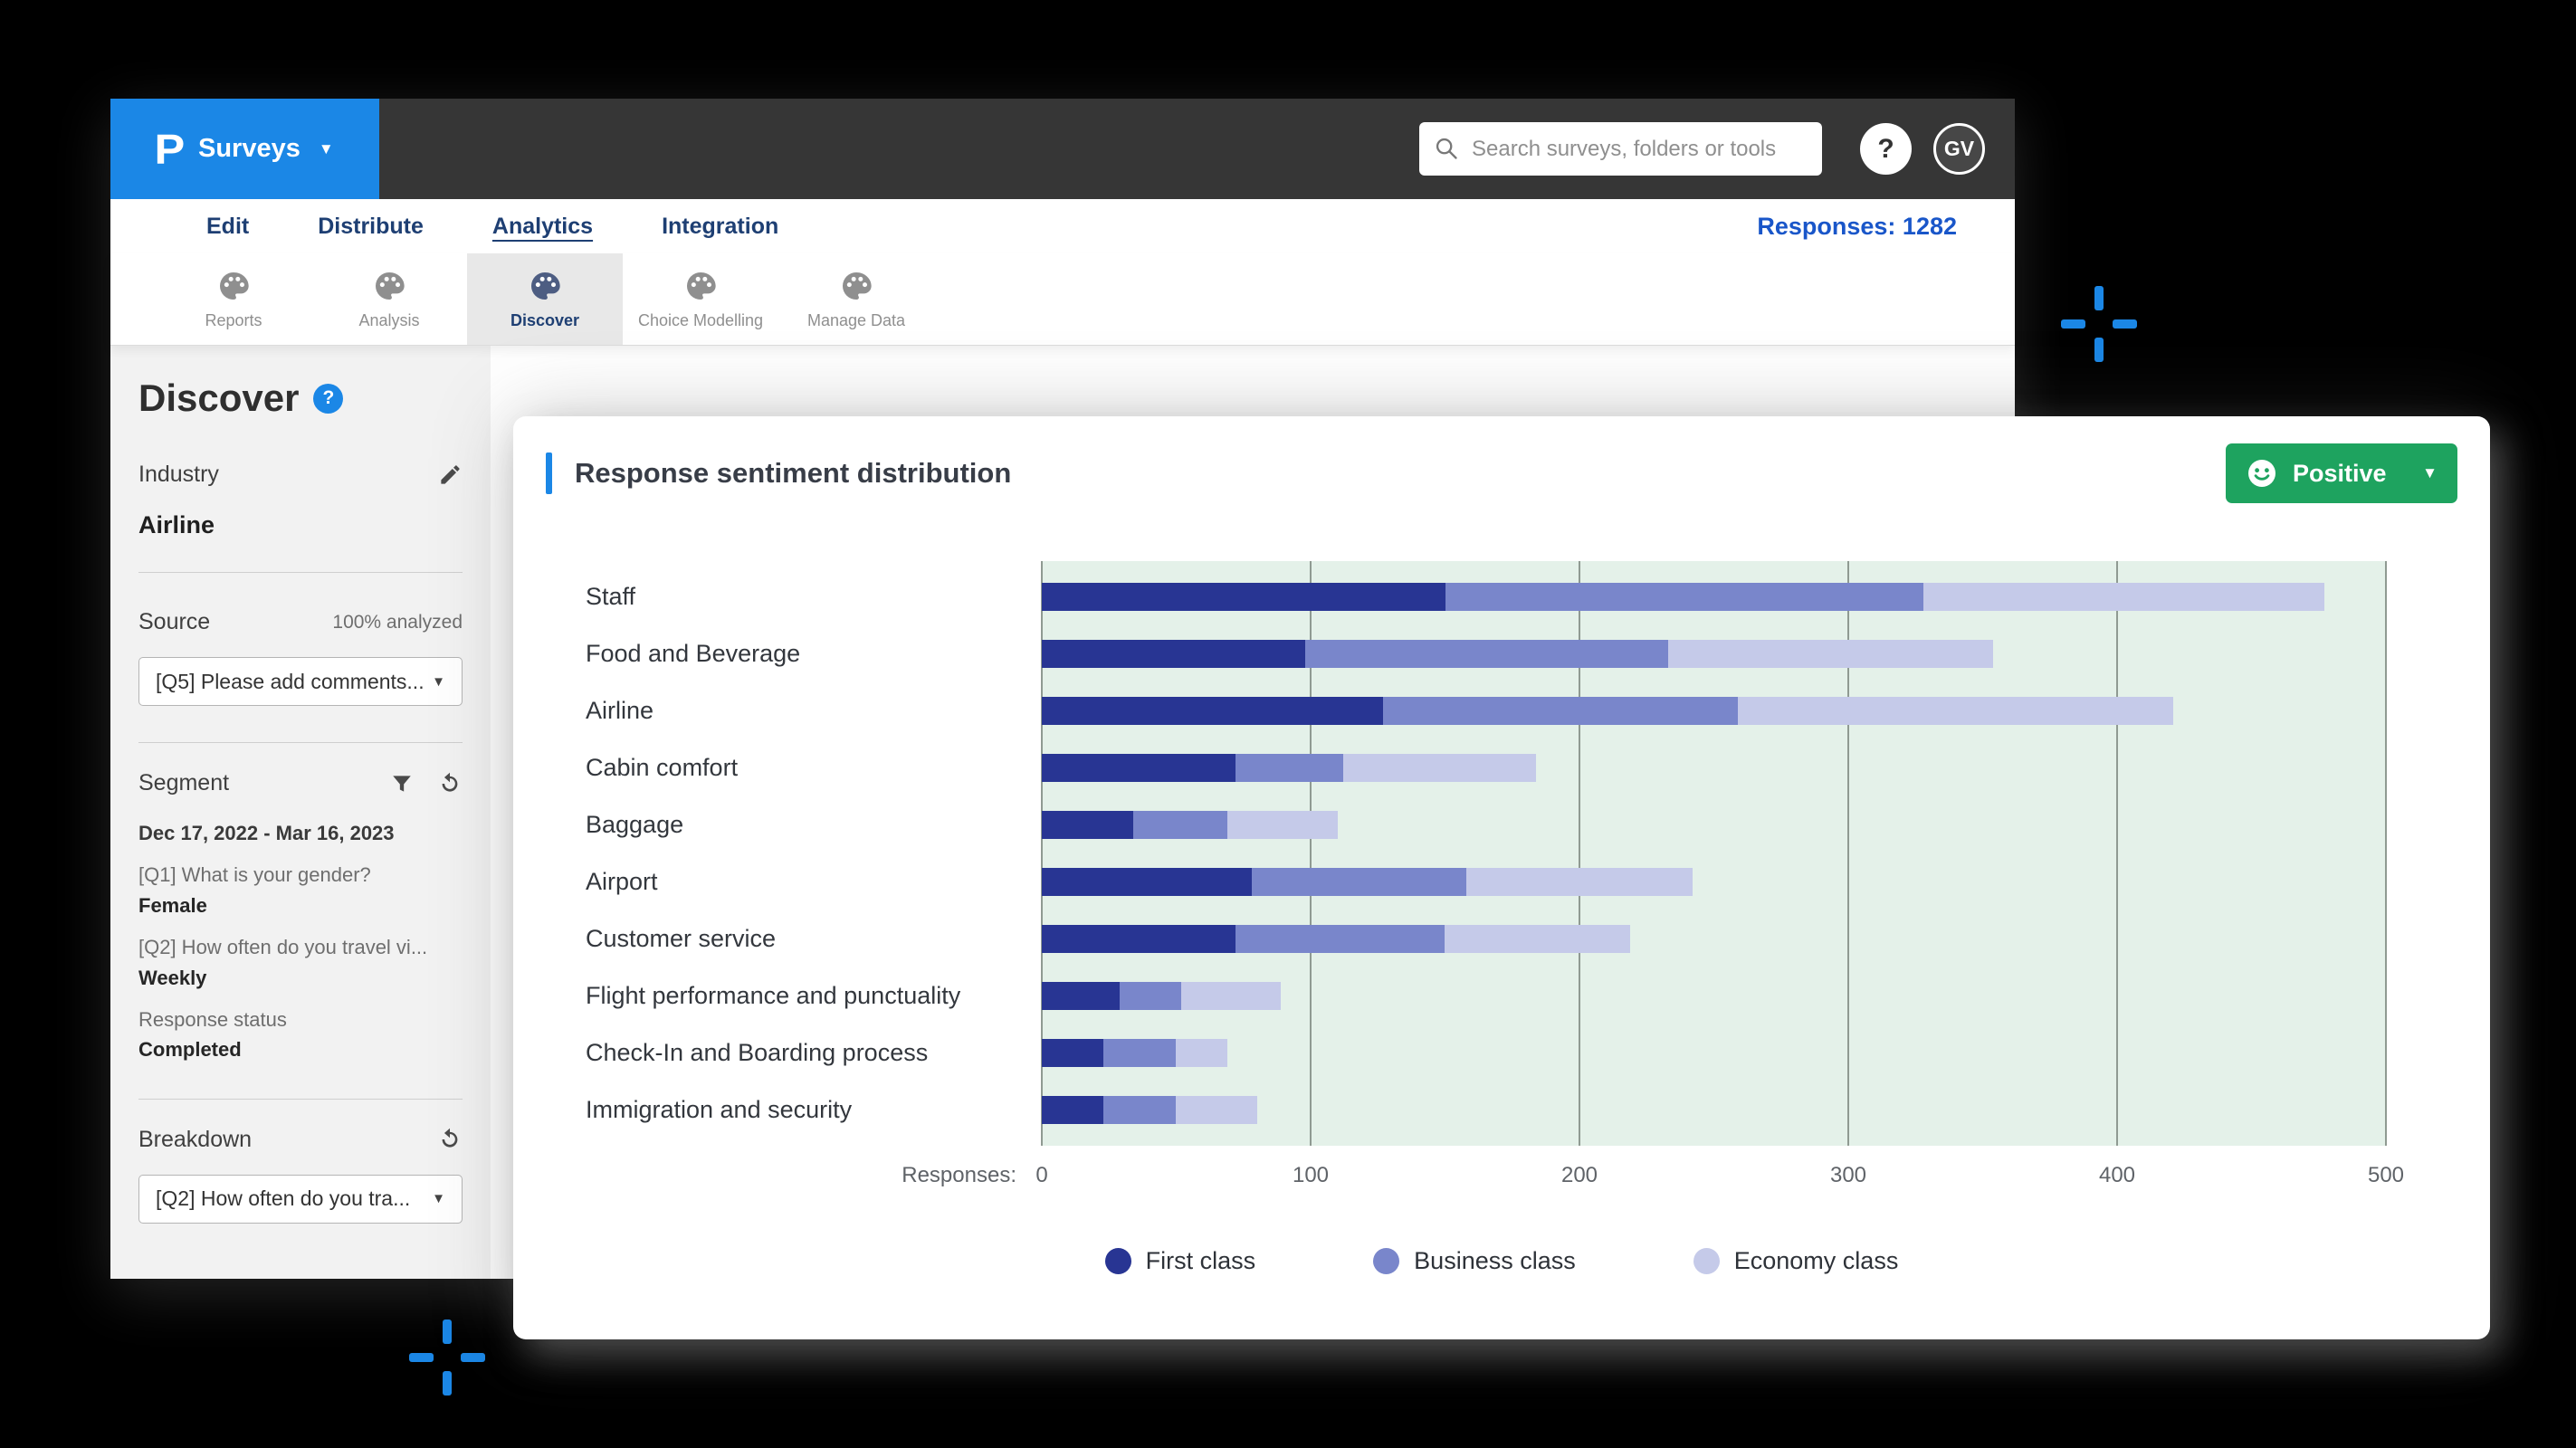 The width and height of the screenshot is (2576, 1448). Describe the element at coordinates (2341, 473) in the screenshot. I see `sentiment-filter-button: Positive ▼` at that location.